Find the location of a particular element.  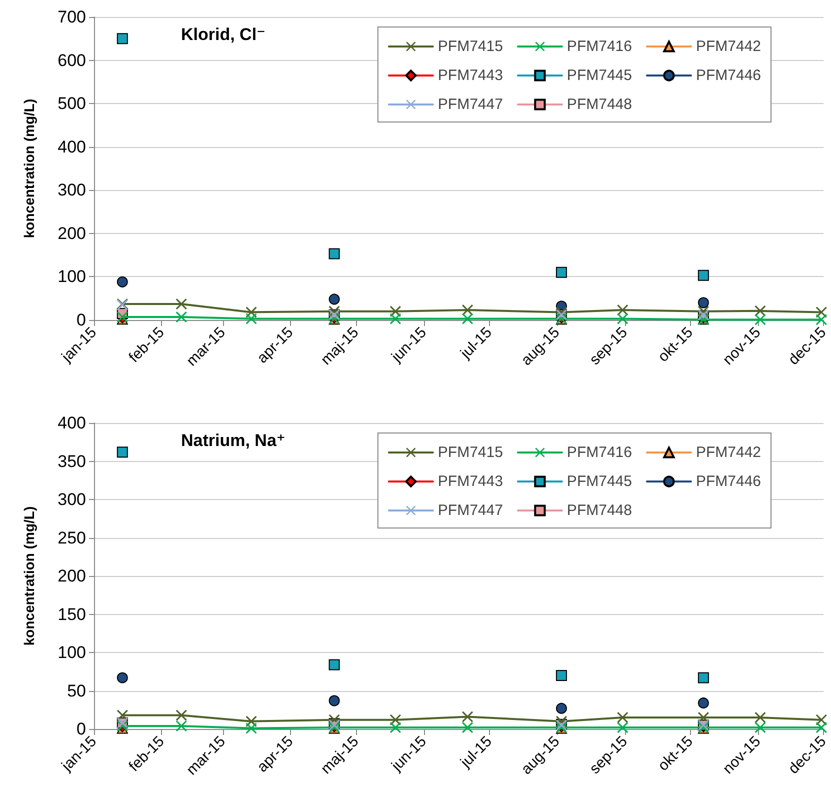

y-tick-label: 50 is located at coordinates (76, 690).